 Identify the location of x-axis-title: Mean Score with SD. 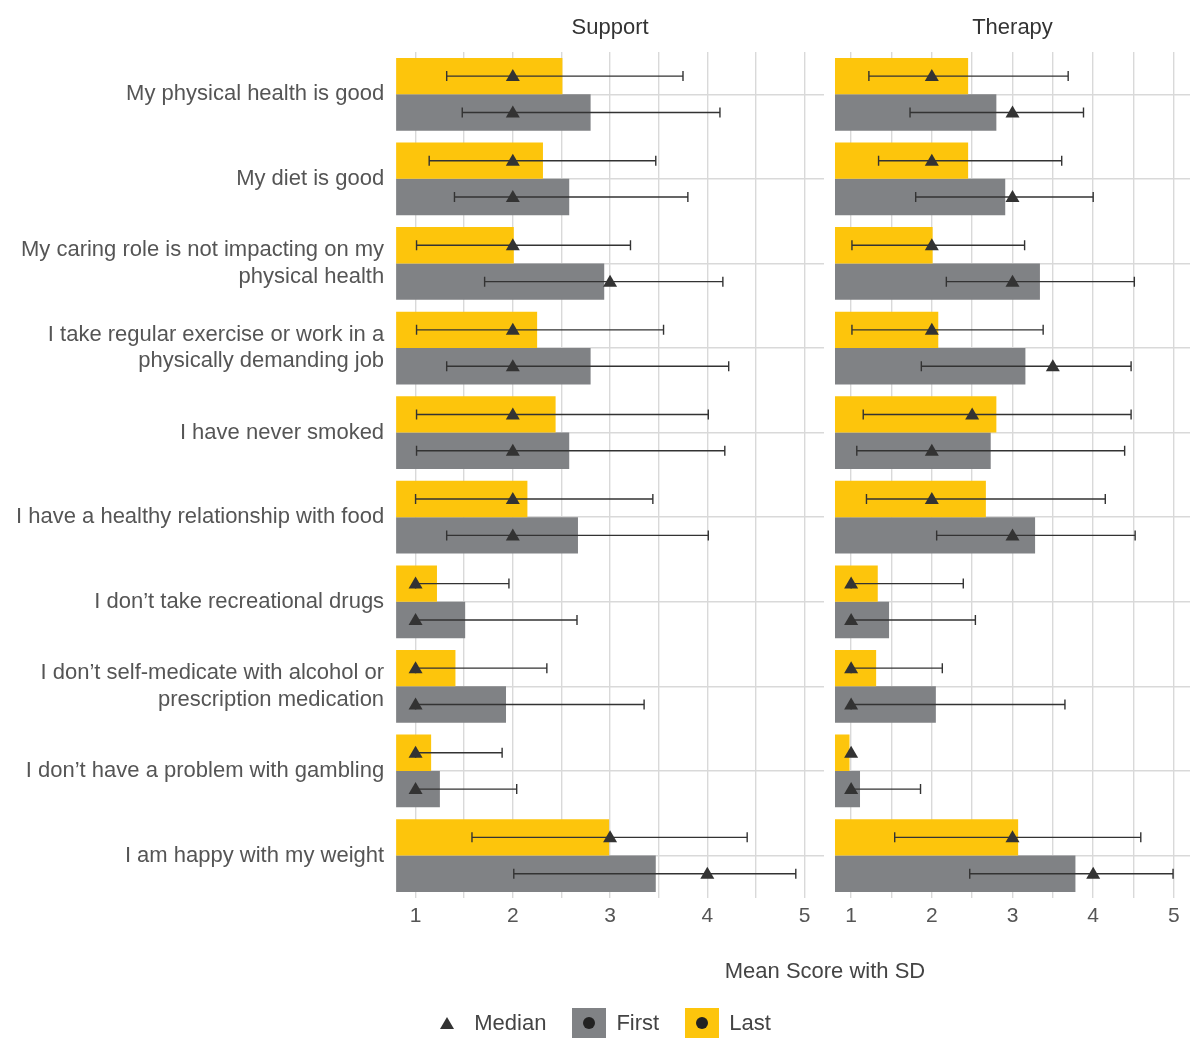
(825, 971).